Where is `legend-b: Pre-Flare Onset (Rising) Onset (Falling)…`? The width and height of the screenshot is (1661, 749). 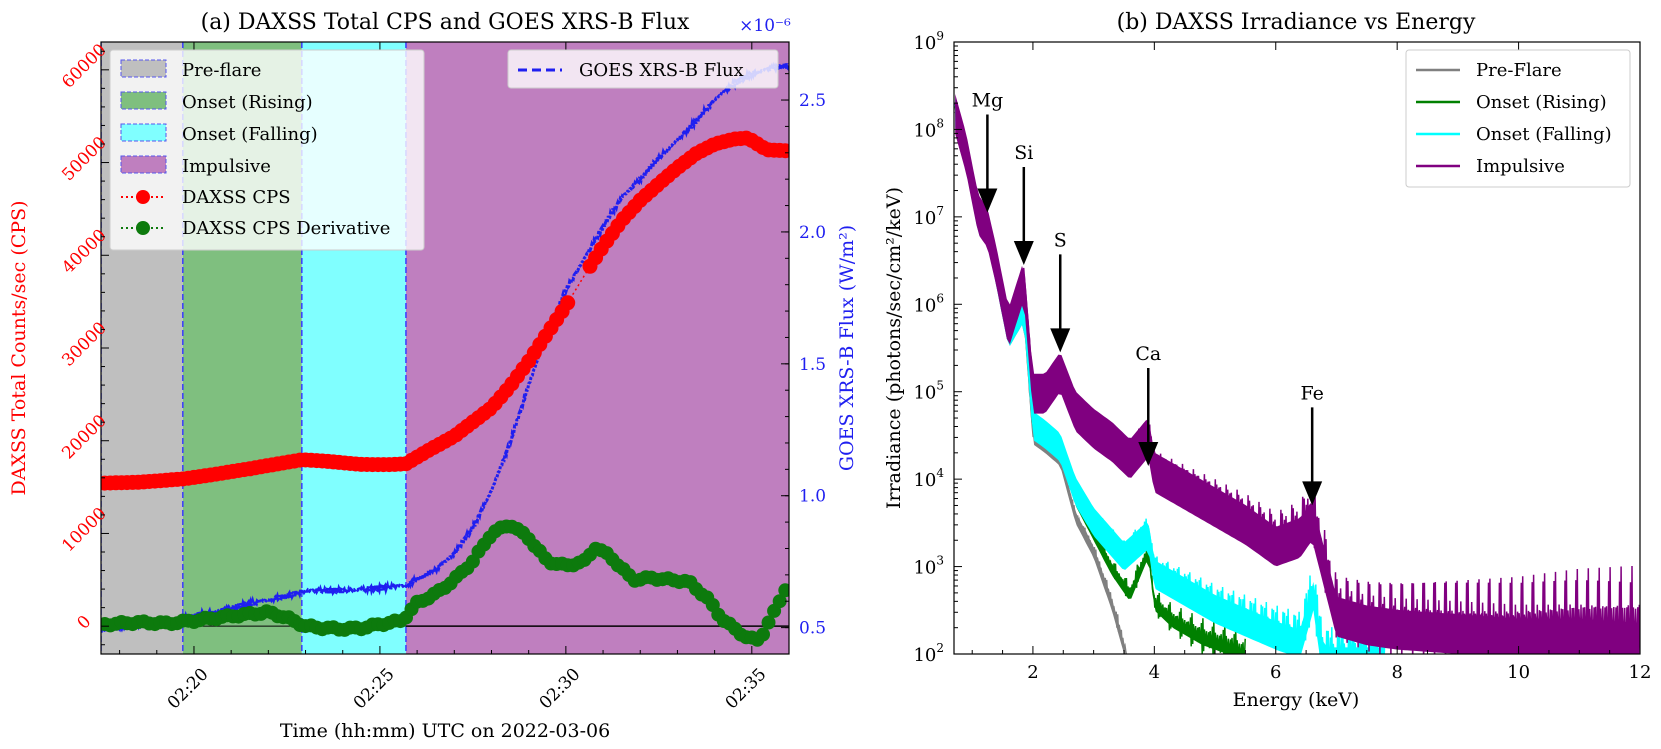 legend-b: Pre-Flare Onset (Rising) Onset (Falling)… is located at coordinates (1518, 118).